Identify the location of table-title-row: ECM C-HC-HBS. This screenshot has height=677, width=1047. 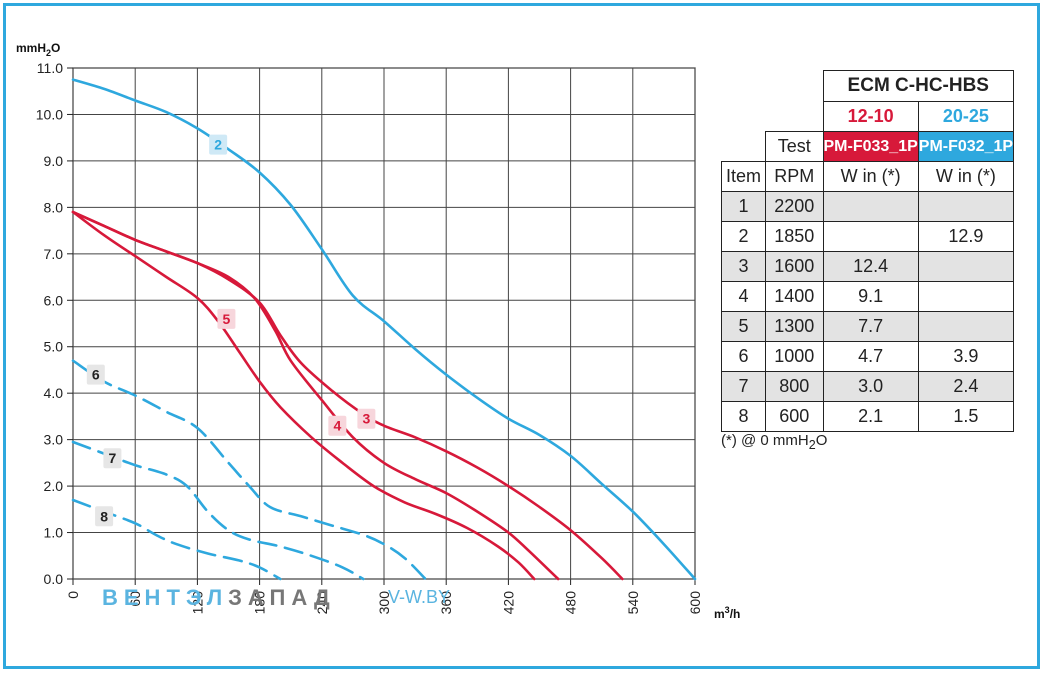
(868, 86).